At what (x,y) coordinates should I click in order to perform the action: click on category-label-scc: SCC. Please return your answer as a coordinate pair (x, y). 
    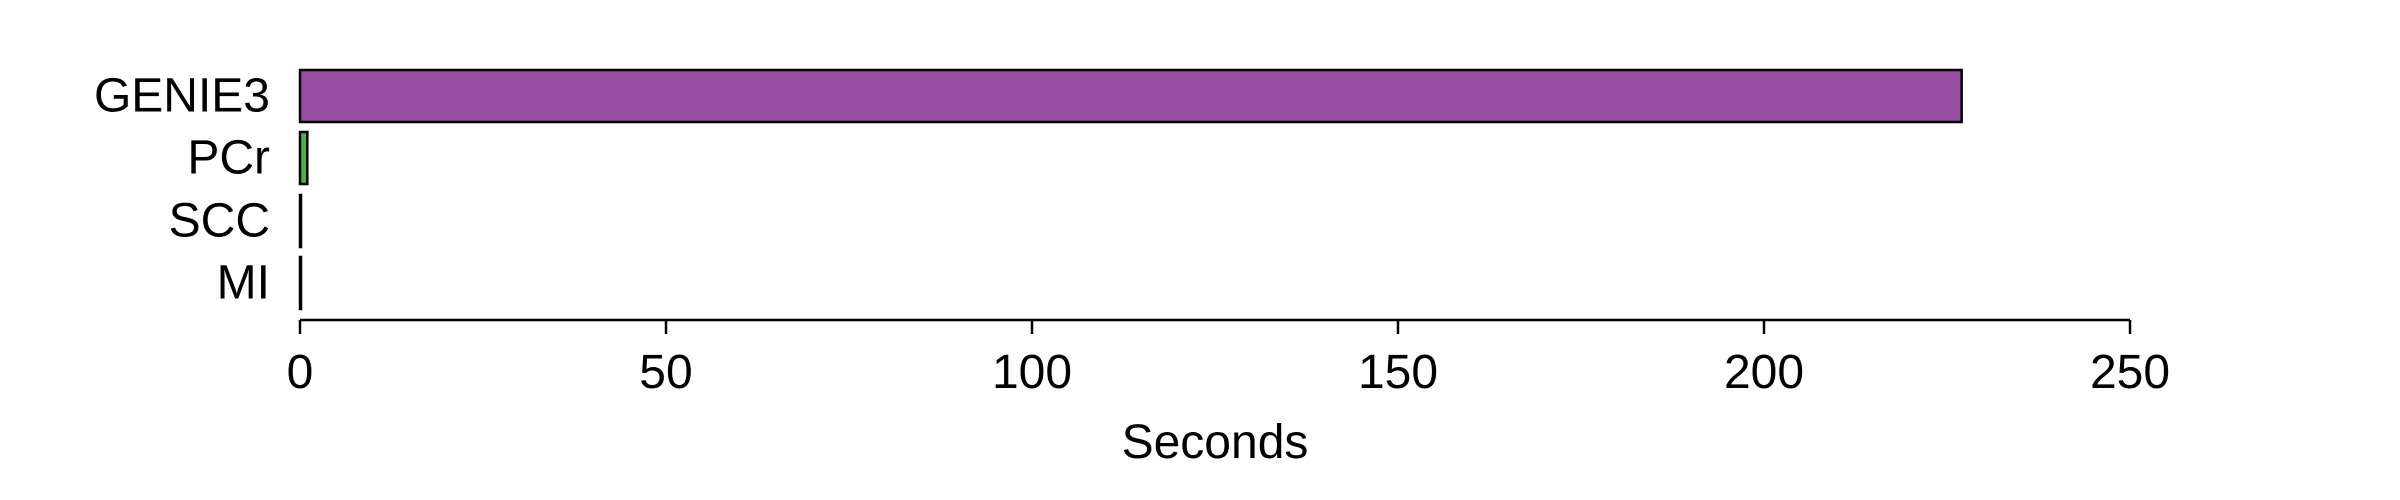
    Looking at the image, I should click on (219, 221).